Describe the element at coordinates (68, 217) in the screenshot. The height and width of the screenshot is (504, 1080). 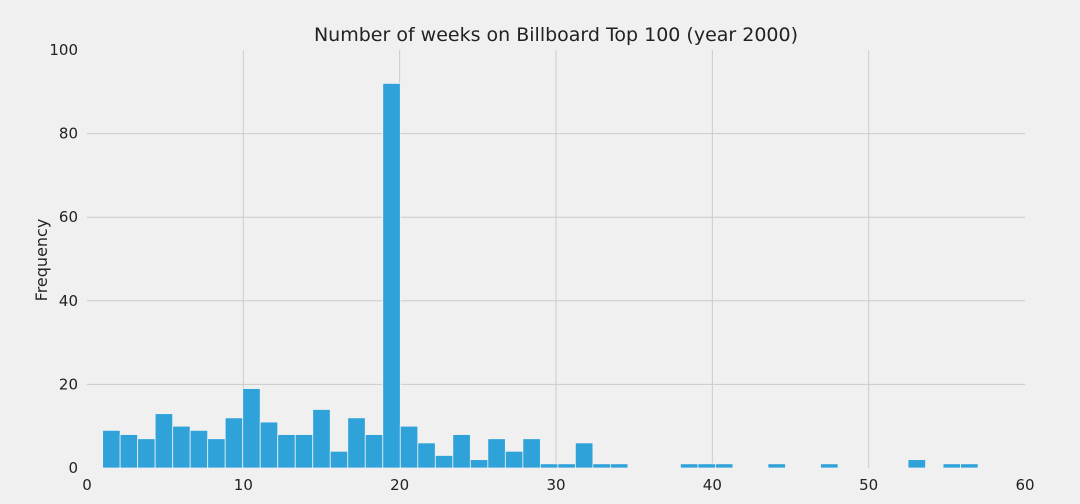
I see `y-tick-label: 60` at that location.